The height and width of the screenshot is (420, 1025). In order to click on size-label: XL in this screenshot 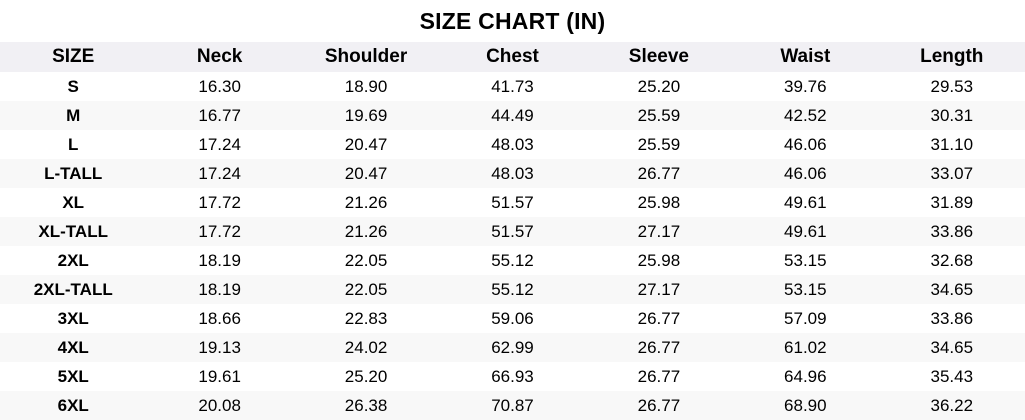, I will do `click(73, 202)`.